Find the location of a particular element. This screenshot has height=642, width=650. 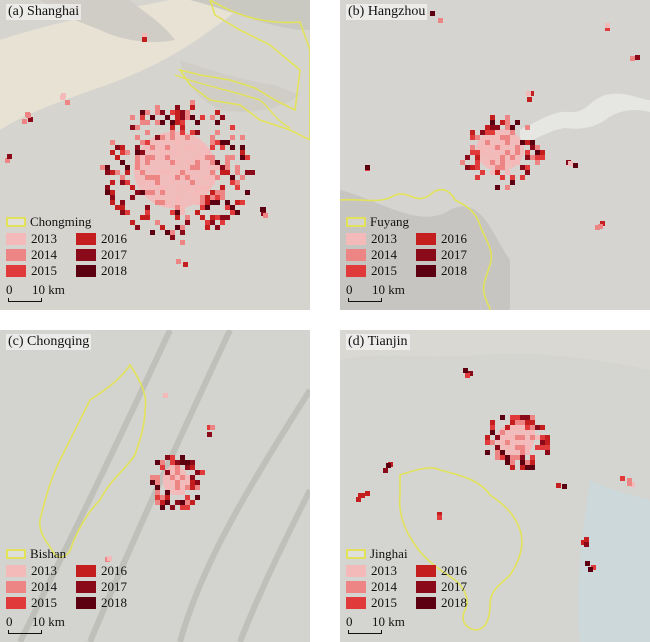

urban-cluster-shanghai is located at coordinates (136, 150).